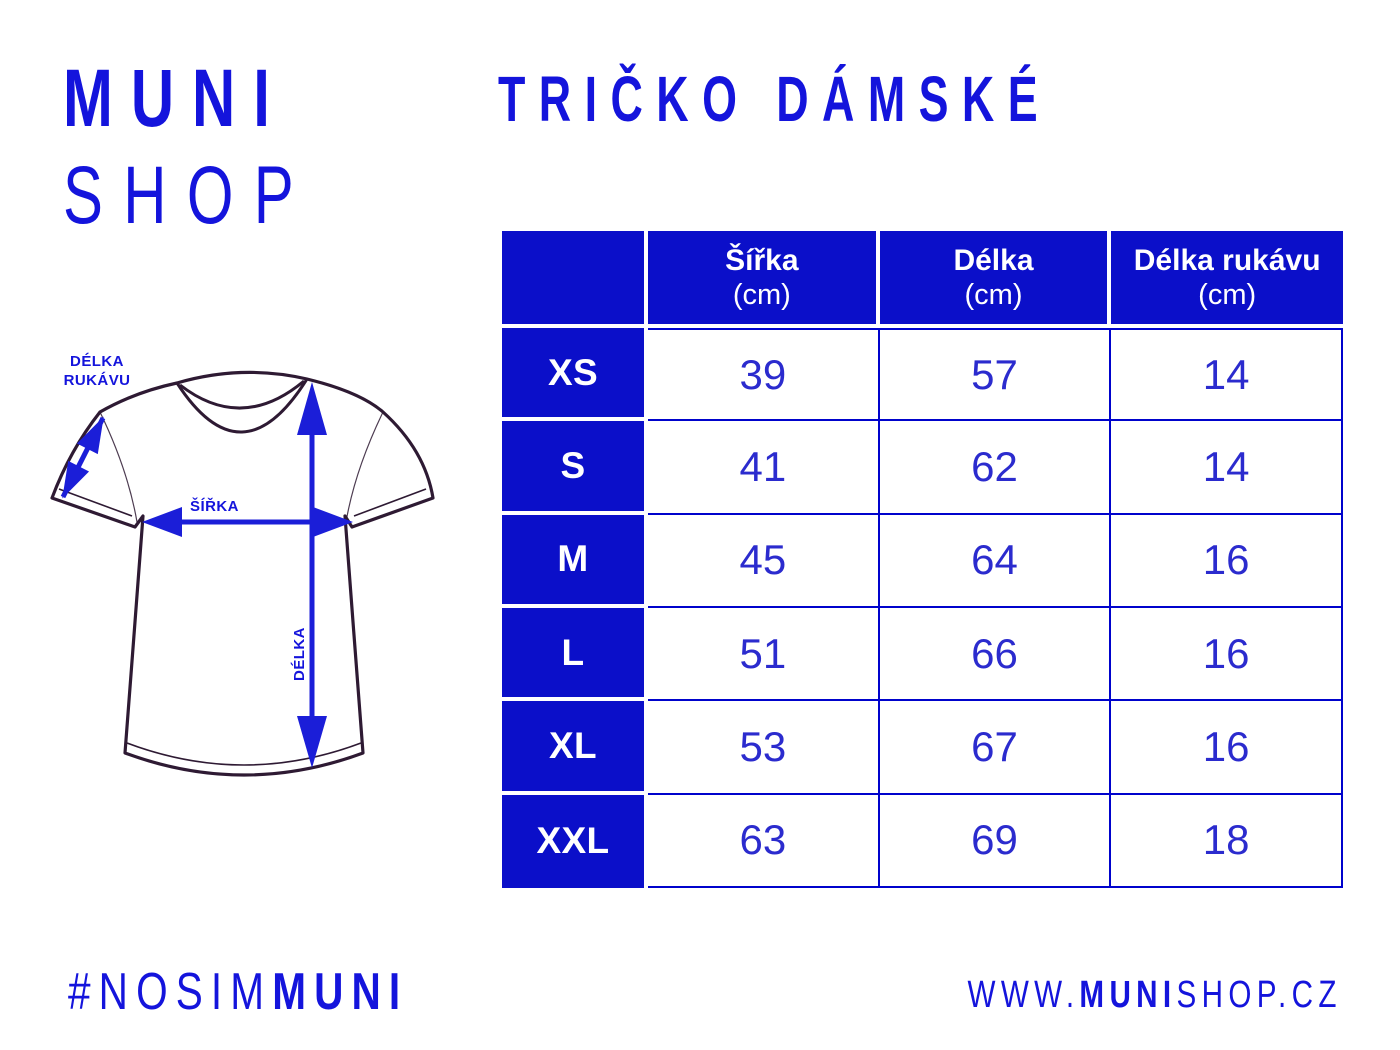  Describe the element at coordinates (995, 655) in the screenshot. I see `value-l-length: 66` at that location.